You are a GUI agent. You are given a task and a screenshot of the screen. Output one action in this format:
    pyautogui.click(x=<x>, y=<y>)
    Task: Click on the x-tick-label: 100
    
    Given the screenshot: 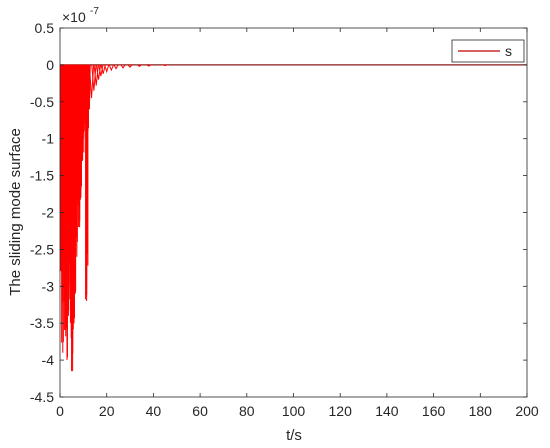 What is the action you would take?
    pyautogui.click(x=294, y=411)
    